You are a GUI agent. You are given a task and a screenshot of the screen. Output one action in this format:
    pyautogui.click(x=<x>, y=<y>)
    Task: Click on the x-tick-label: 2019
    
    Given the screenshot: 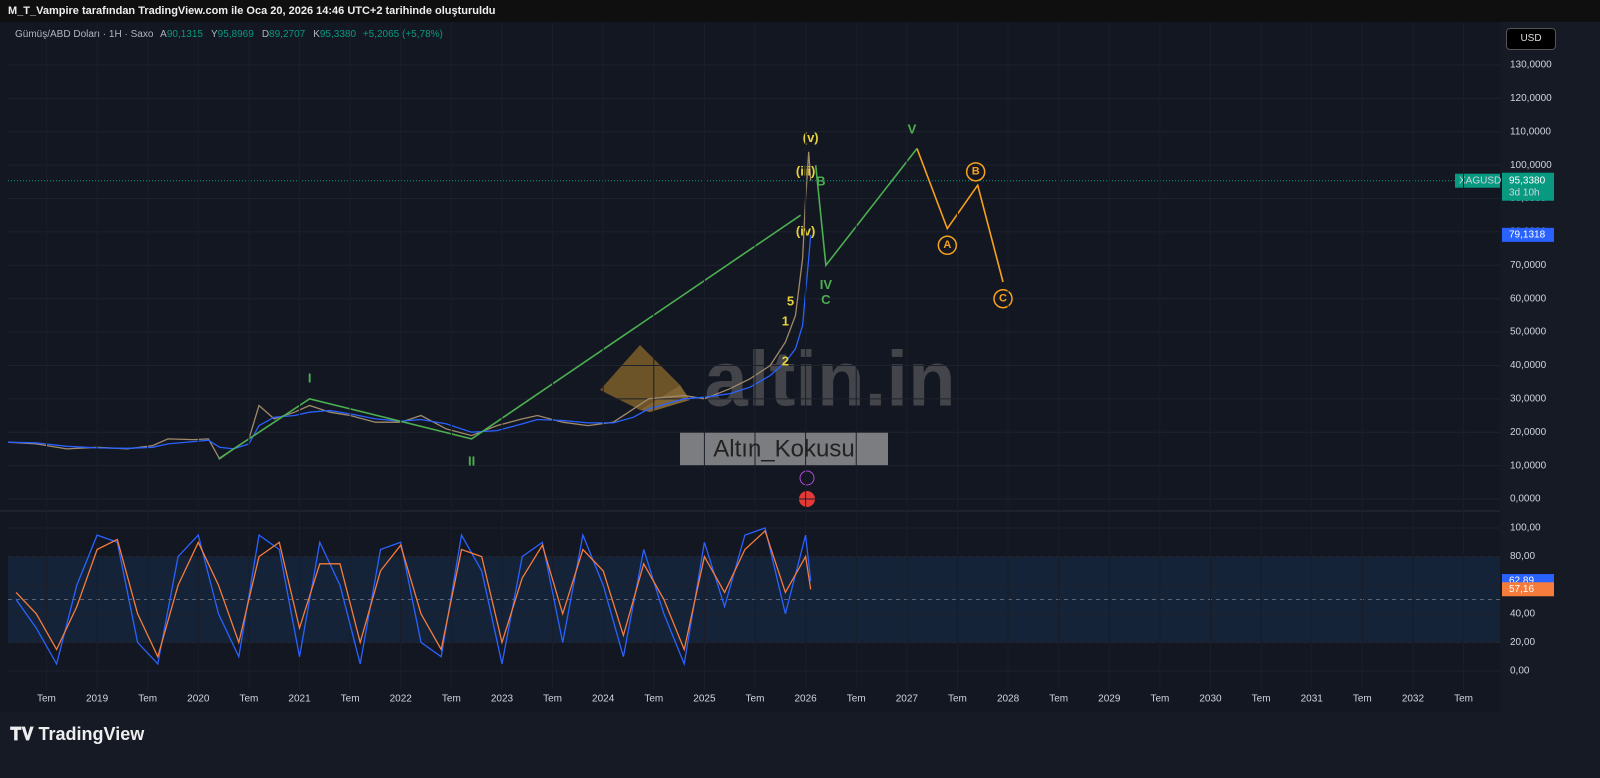 What is the action you would take?
    pyautogui.click(x=97, y=699)
    